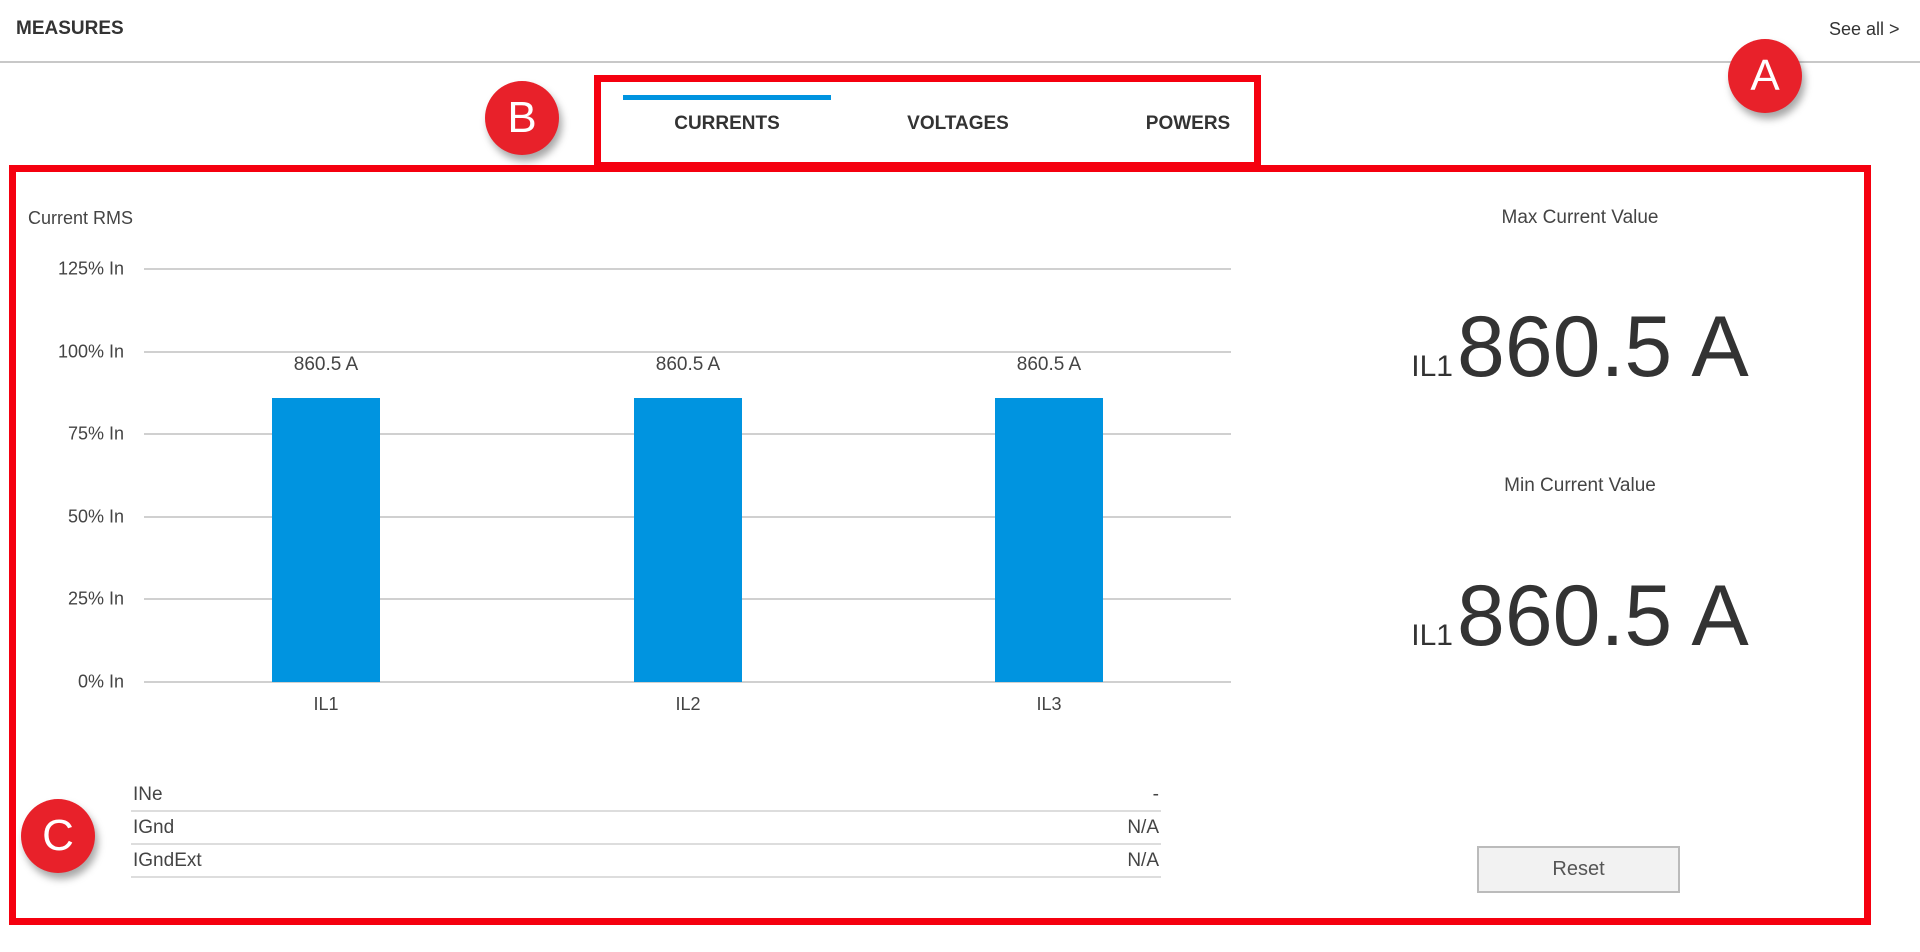 The width and height of the screenshot is (1920, 952). What do you see at coordinates (1432, 635) in the screenshot?
I see `min-current-phase: IL1` at bounding box center [1432, 635].